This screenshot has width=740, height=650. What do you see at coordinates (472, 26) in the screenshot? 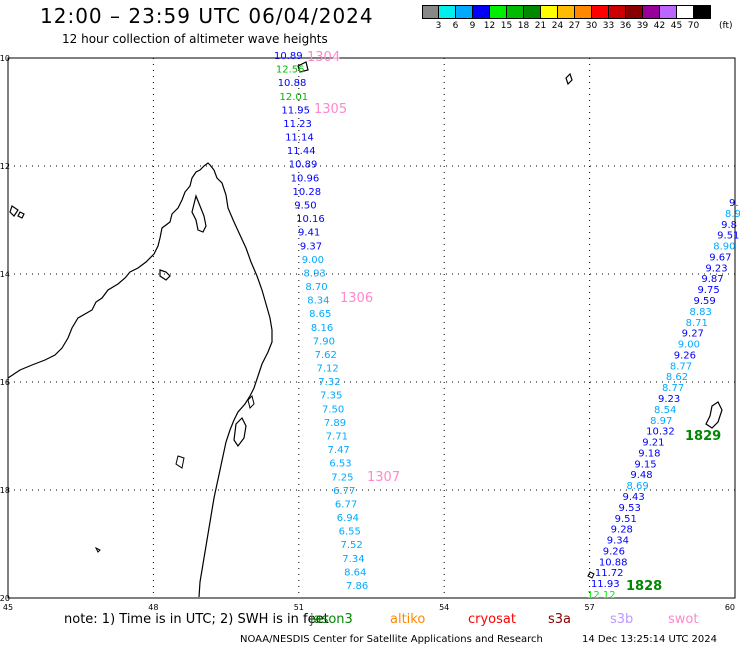
I see `colorbar-label: 9` at bounding box center [472, 26].